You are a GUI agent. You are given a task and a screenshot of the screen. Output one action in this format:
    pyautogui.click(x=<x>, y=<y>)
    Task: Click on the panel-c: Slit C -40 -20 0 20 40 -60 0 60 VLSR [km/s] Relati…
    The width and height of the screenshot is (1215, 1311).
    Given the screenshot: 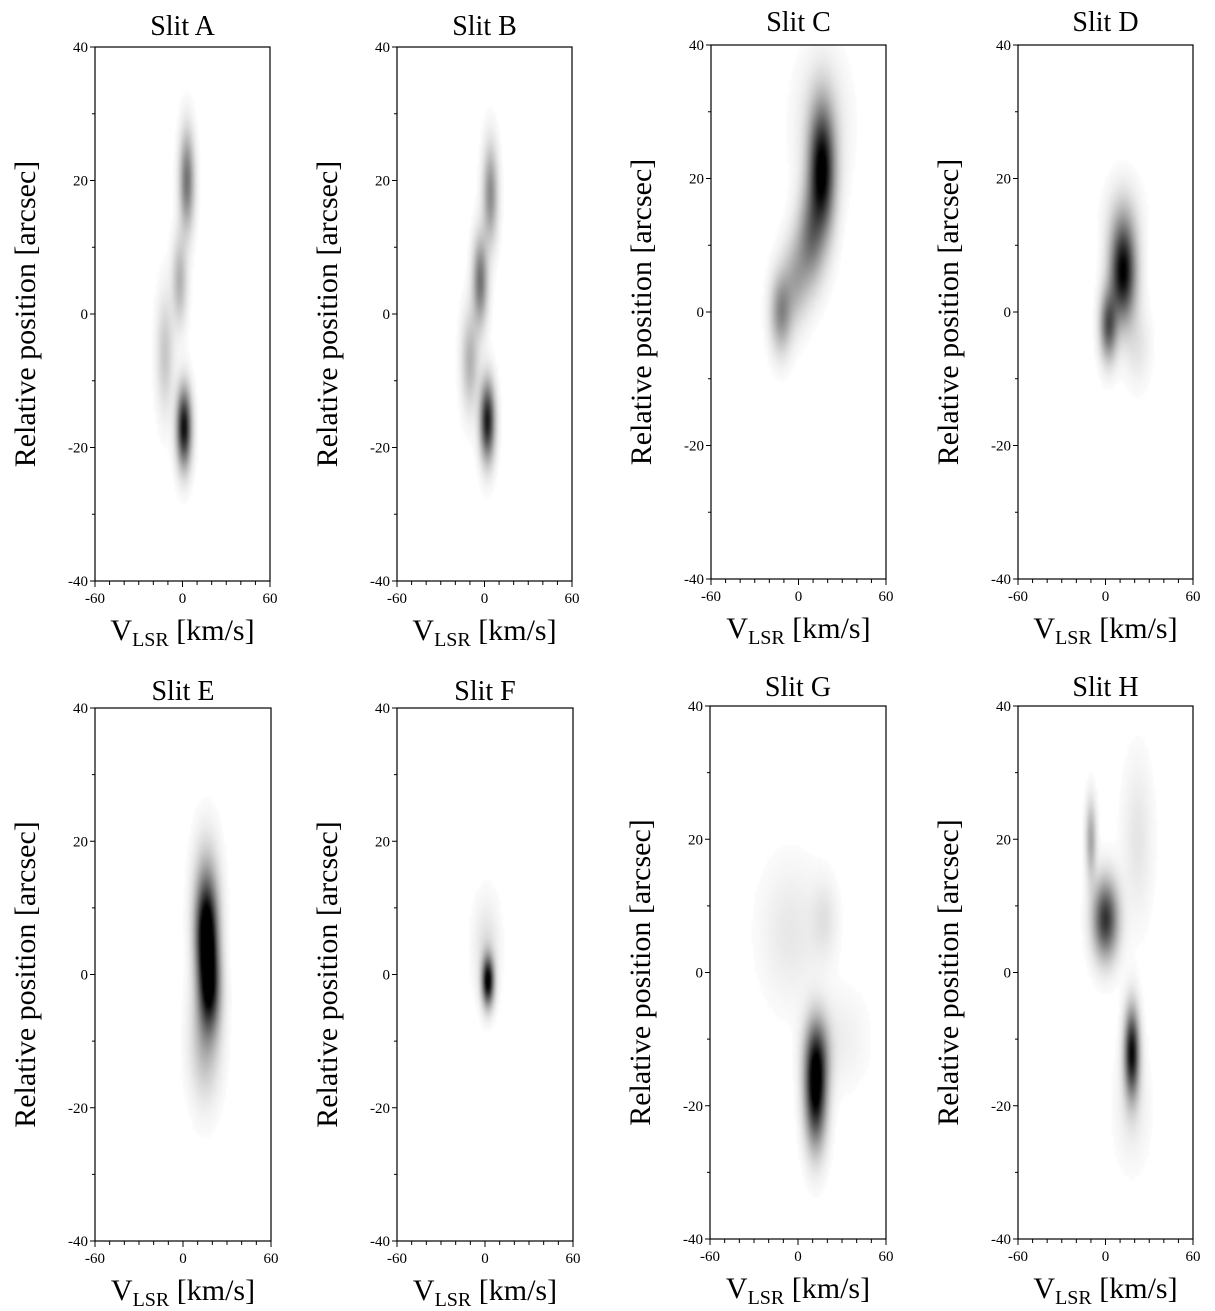 What is the action you would take?
    pyautogui.click(x=759, y=328)
    